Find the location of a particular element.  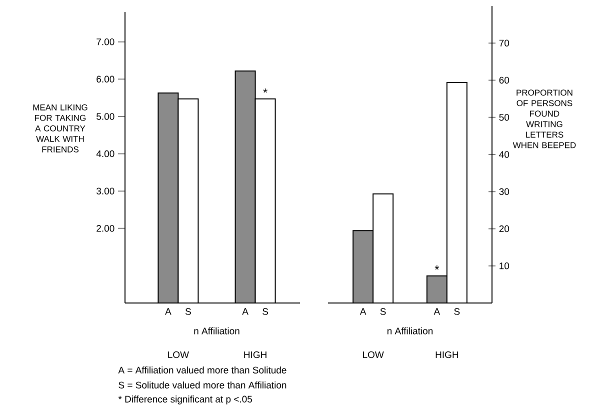

y-tick-label: 20 is located at coordinates (504, 228).